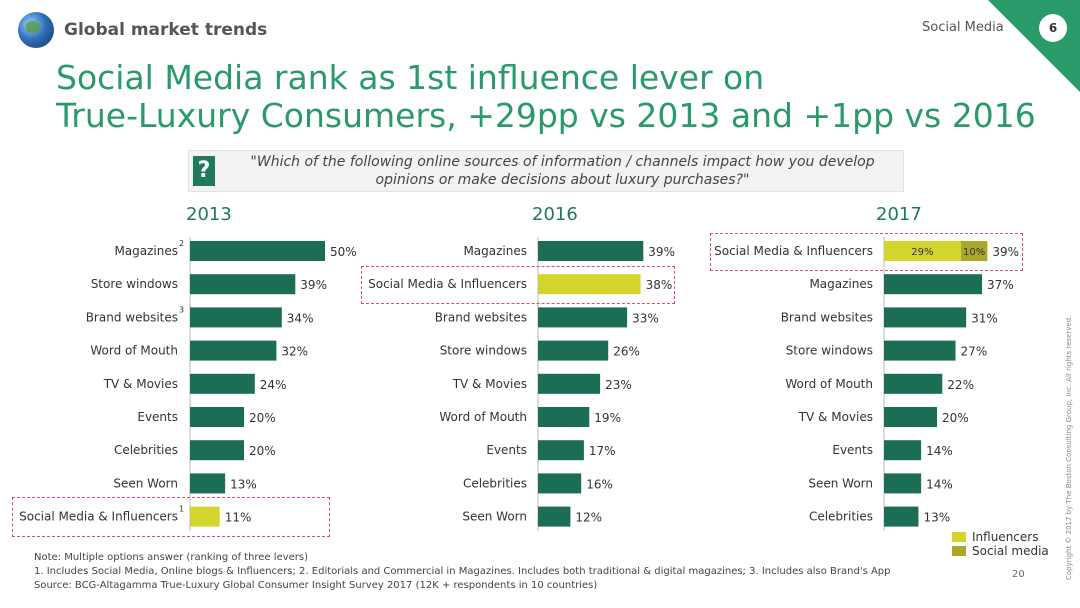 The height and width of the screenshot is (608, 1080). Describe the element at coordinates (974, 352) in the screenshot. I see `bar-value-label: 27%` at that location.